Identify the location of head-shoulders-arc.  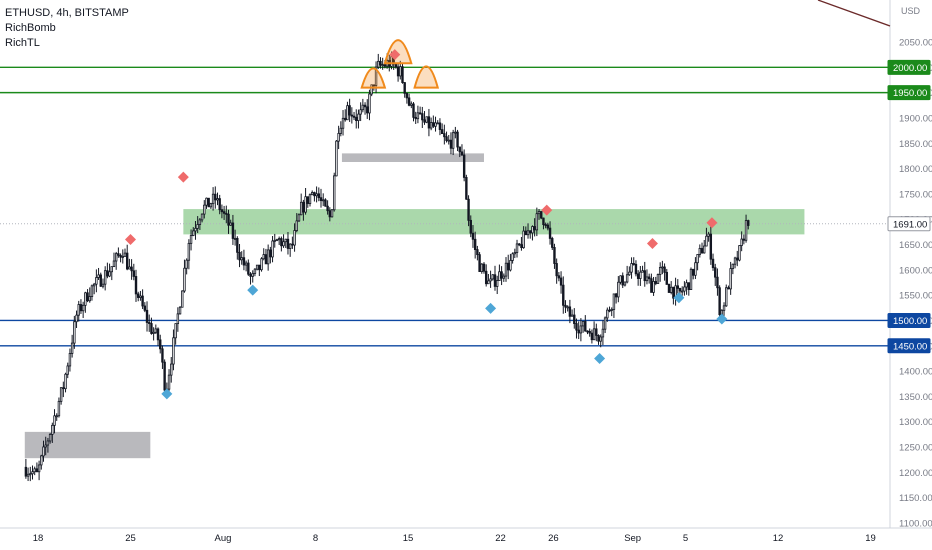
(398, 52).